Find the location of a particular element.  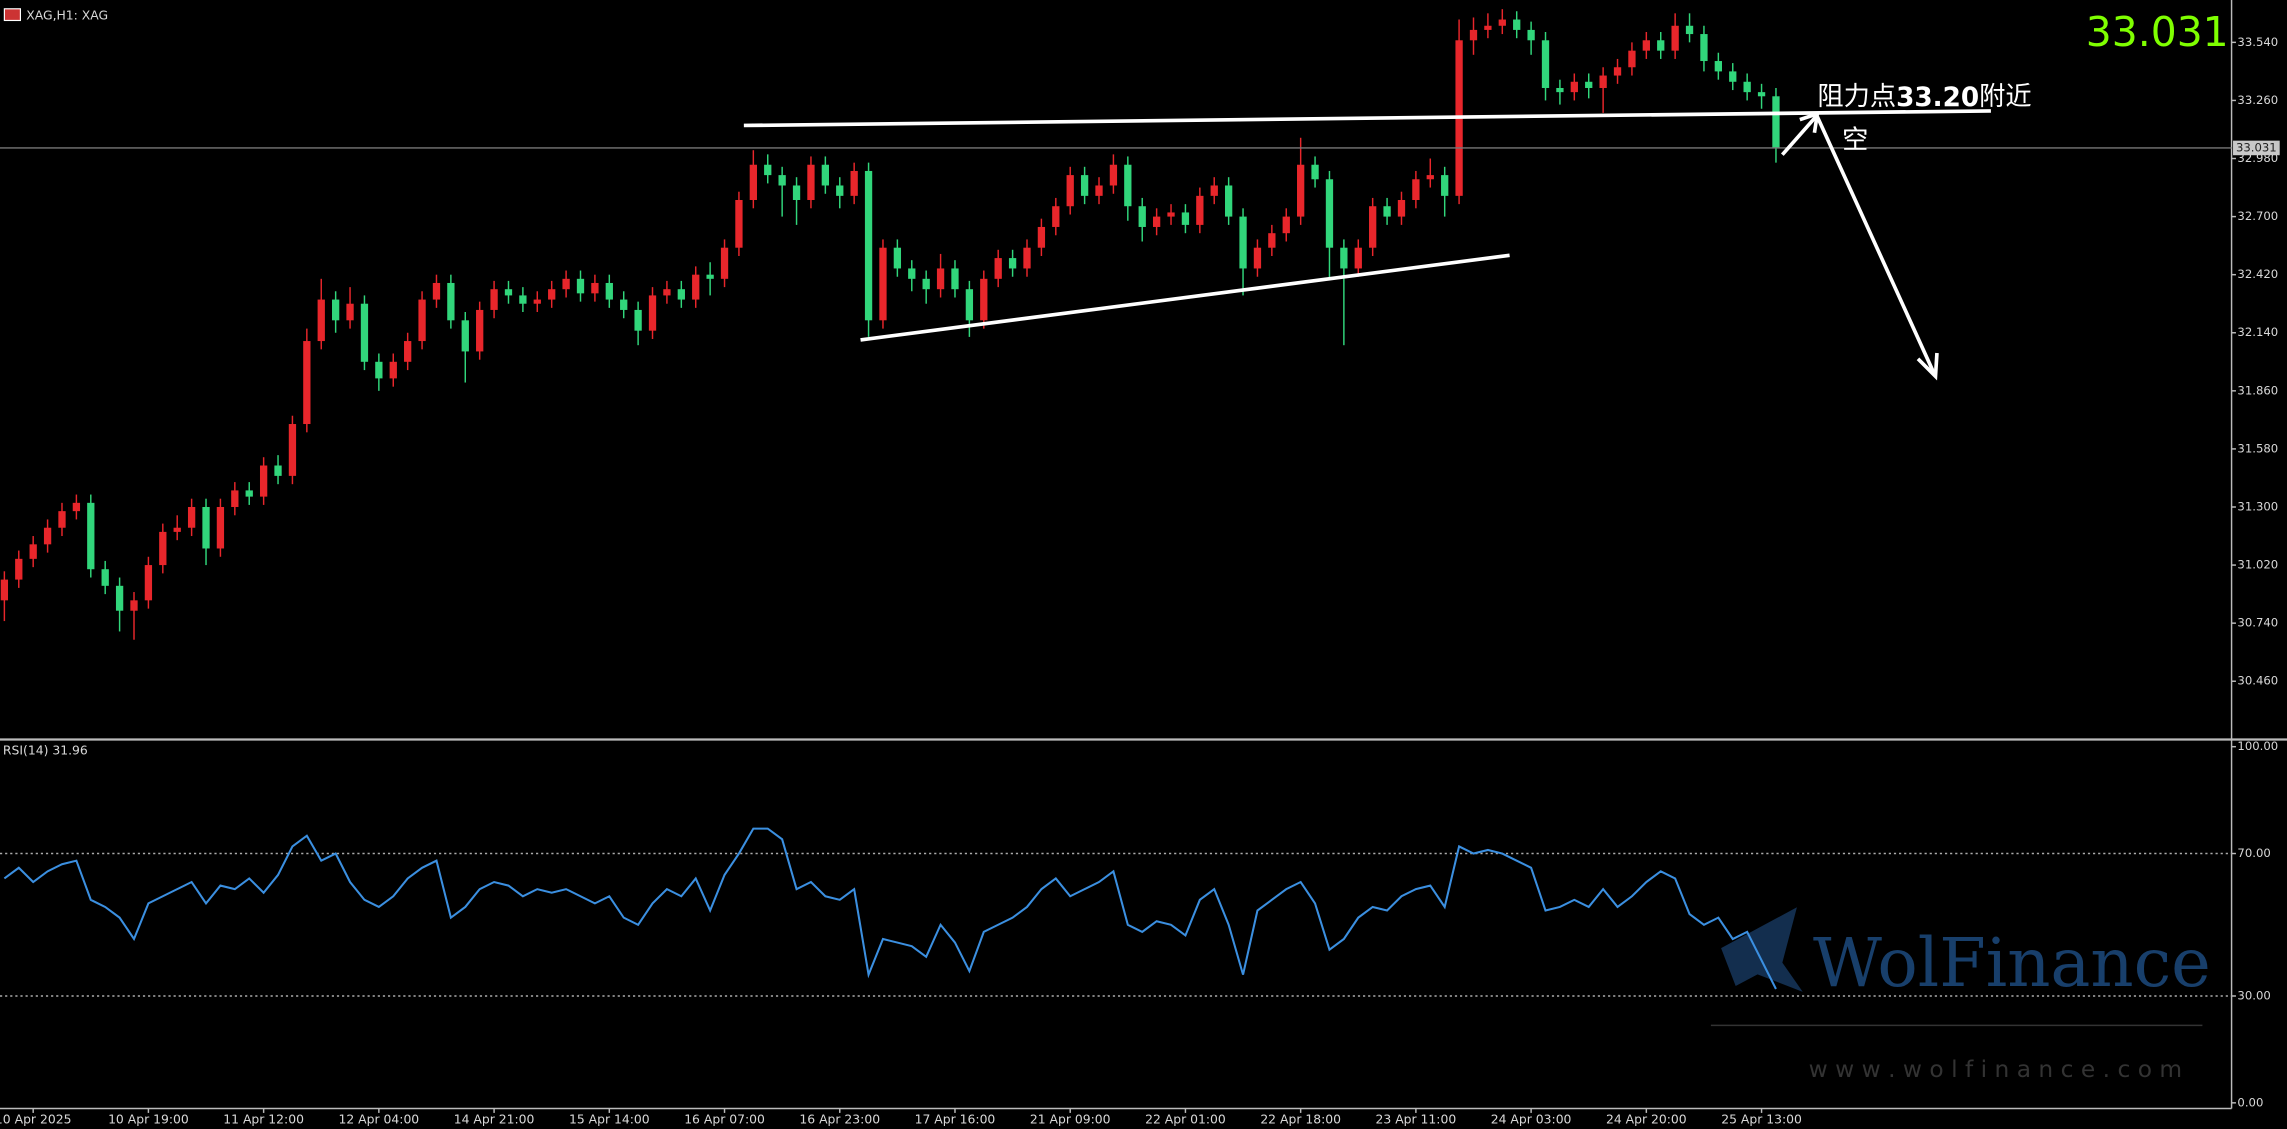

x-tick-label: 22 Apr 18:00 is located at coordinates (1300, 1119).